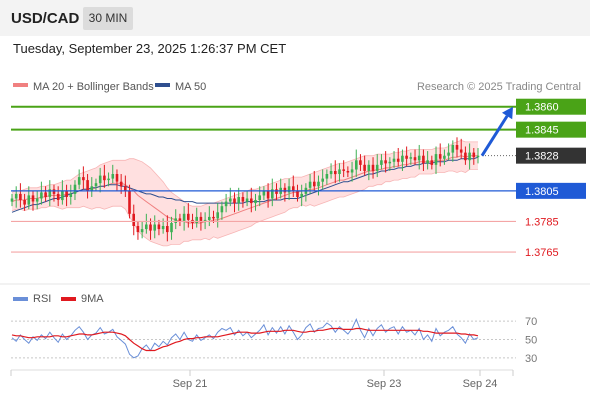 The image size is (590, 400). Describe the element at coordinates (531, 359) in the screenshot. I see `rsi-tick-label: 30` at that location.